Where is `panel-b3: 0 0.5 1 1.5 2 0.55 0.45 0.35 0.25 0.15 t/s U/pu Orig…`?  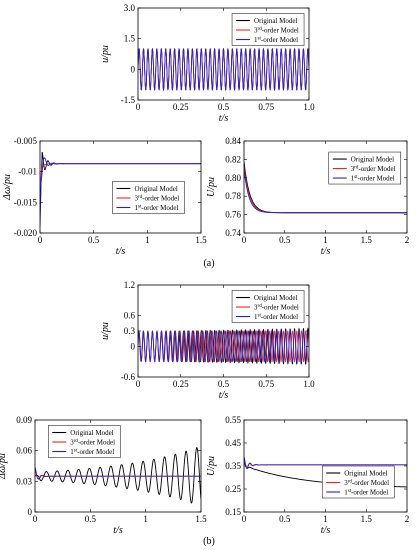
panel-b3: 0 0.5 1 1.5 2 0.55 0.45 0.35 0.25 0.15 t/s U/pu Orig… is located at coordinates (307, 475).